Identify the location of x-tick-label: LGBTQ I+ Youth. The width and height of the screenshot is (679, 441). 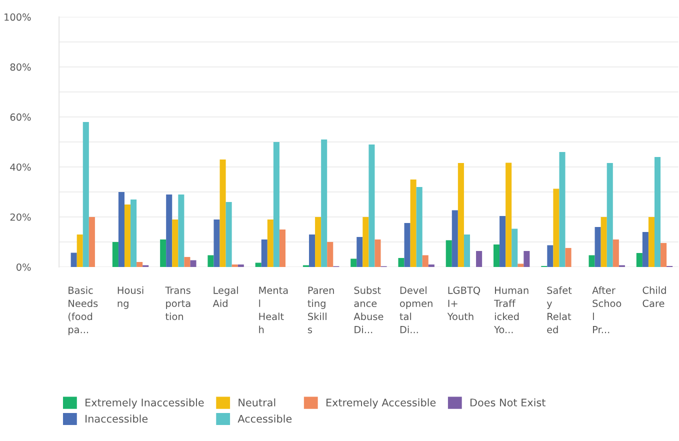
(463, 303).